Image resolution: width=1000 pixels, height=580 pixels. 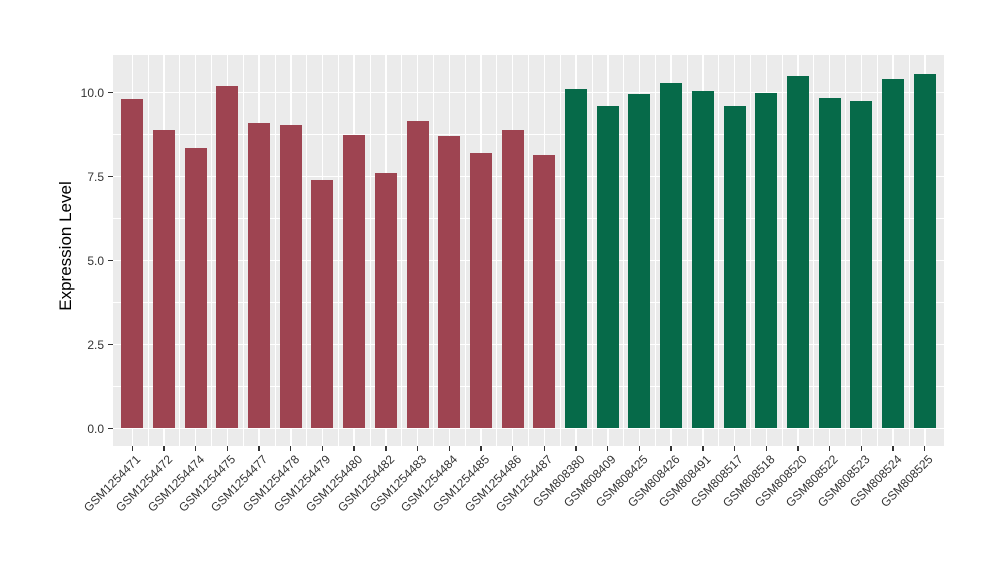 I want to click on y-tick-label: 0.0, so click(x=95, y=428).